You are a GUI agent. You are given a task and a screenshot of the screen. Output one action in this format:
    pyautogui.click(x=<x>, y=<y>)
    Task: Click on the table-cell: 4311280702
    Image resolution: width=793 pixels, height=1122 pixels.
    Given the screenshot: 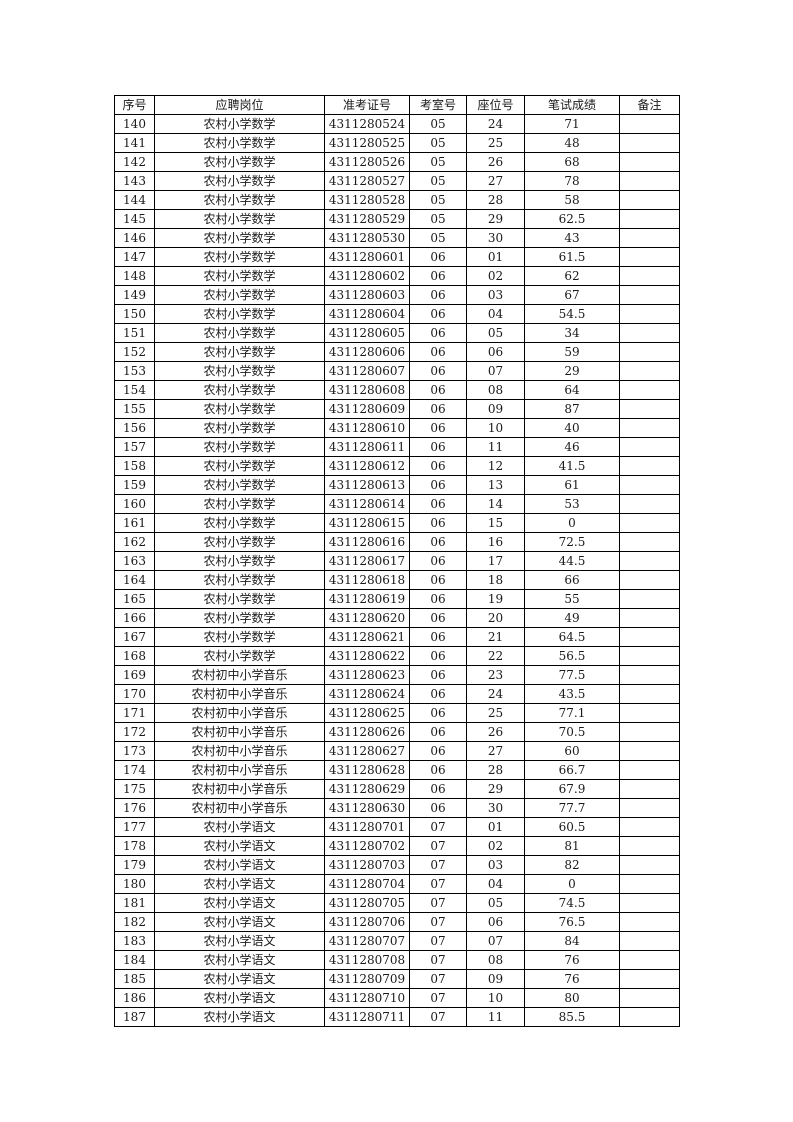 What is the action you would take?
    pyautogui.click(x=367, y=846)
    